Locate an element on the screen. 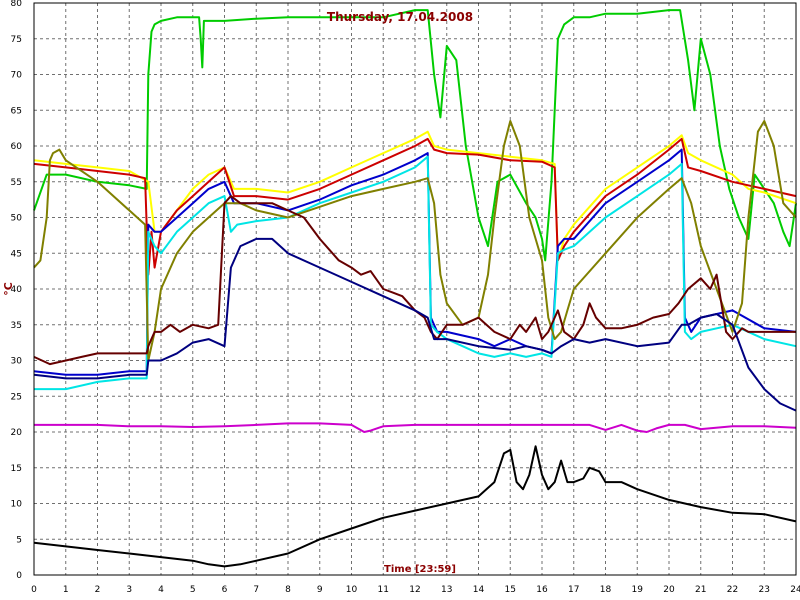 The image size is (800, 600). x-tick-label: 0 is located at coordinates (34, 590).